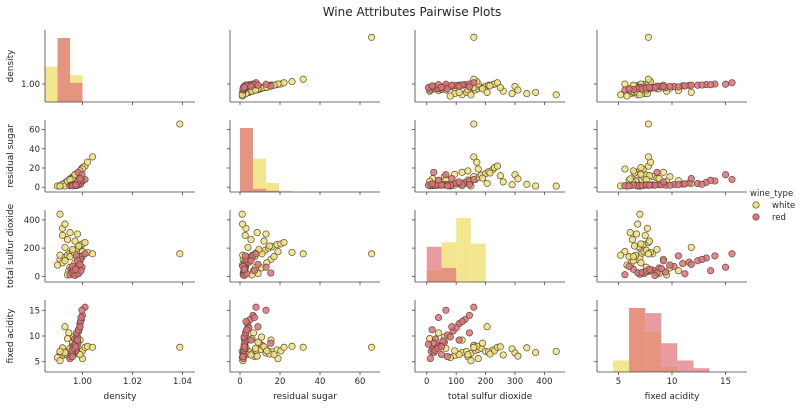 This screenshot has width=800, height=411. Describe the element at coordinates (456, 382) in the screenshot. I see `x-tick-label: 100` at that location.